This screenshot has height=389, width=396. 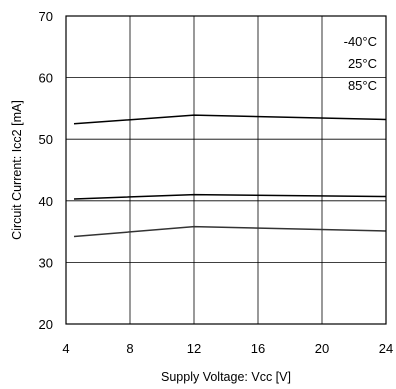 What do you see at coordinates (386, 348) in the screenshot?
I see `x-tick-label: 24` at bounding box center [386, 348].